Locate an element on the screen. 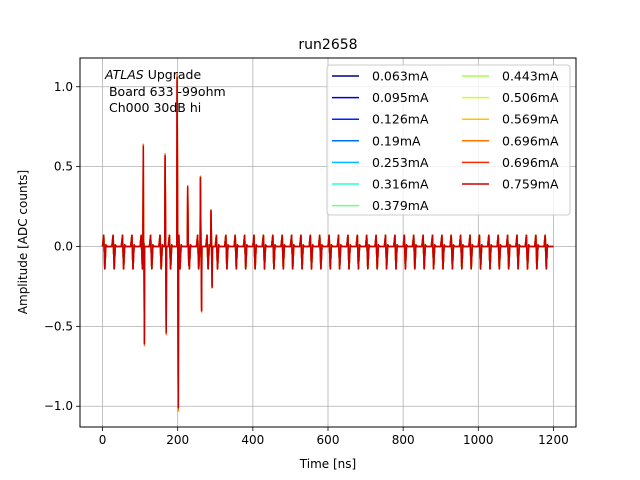 This screenshot has height=480, width=640. atlas-label: ATLAS is located at coordinates (124, 74).